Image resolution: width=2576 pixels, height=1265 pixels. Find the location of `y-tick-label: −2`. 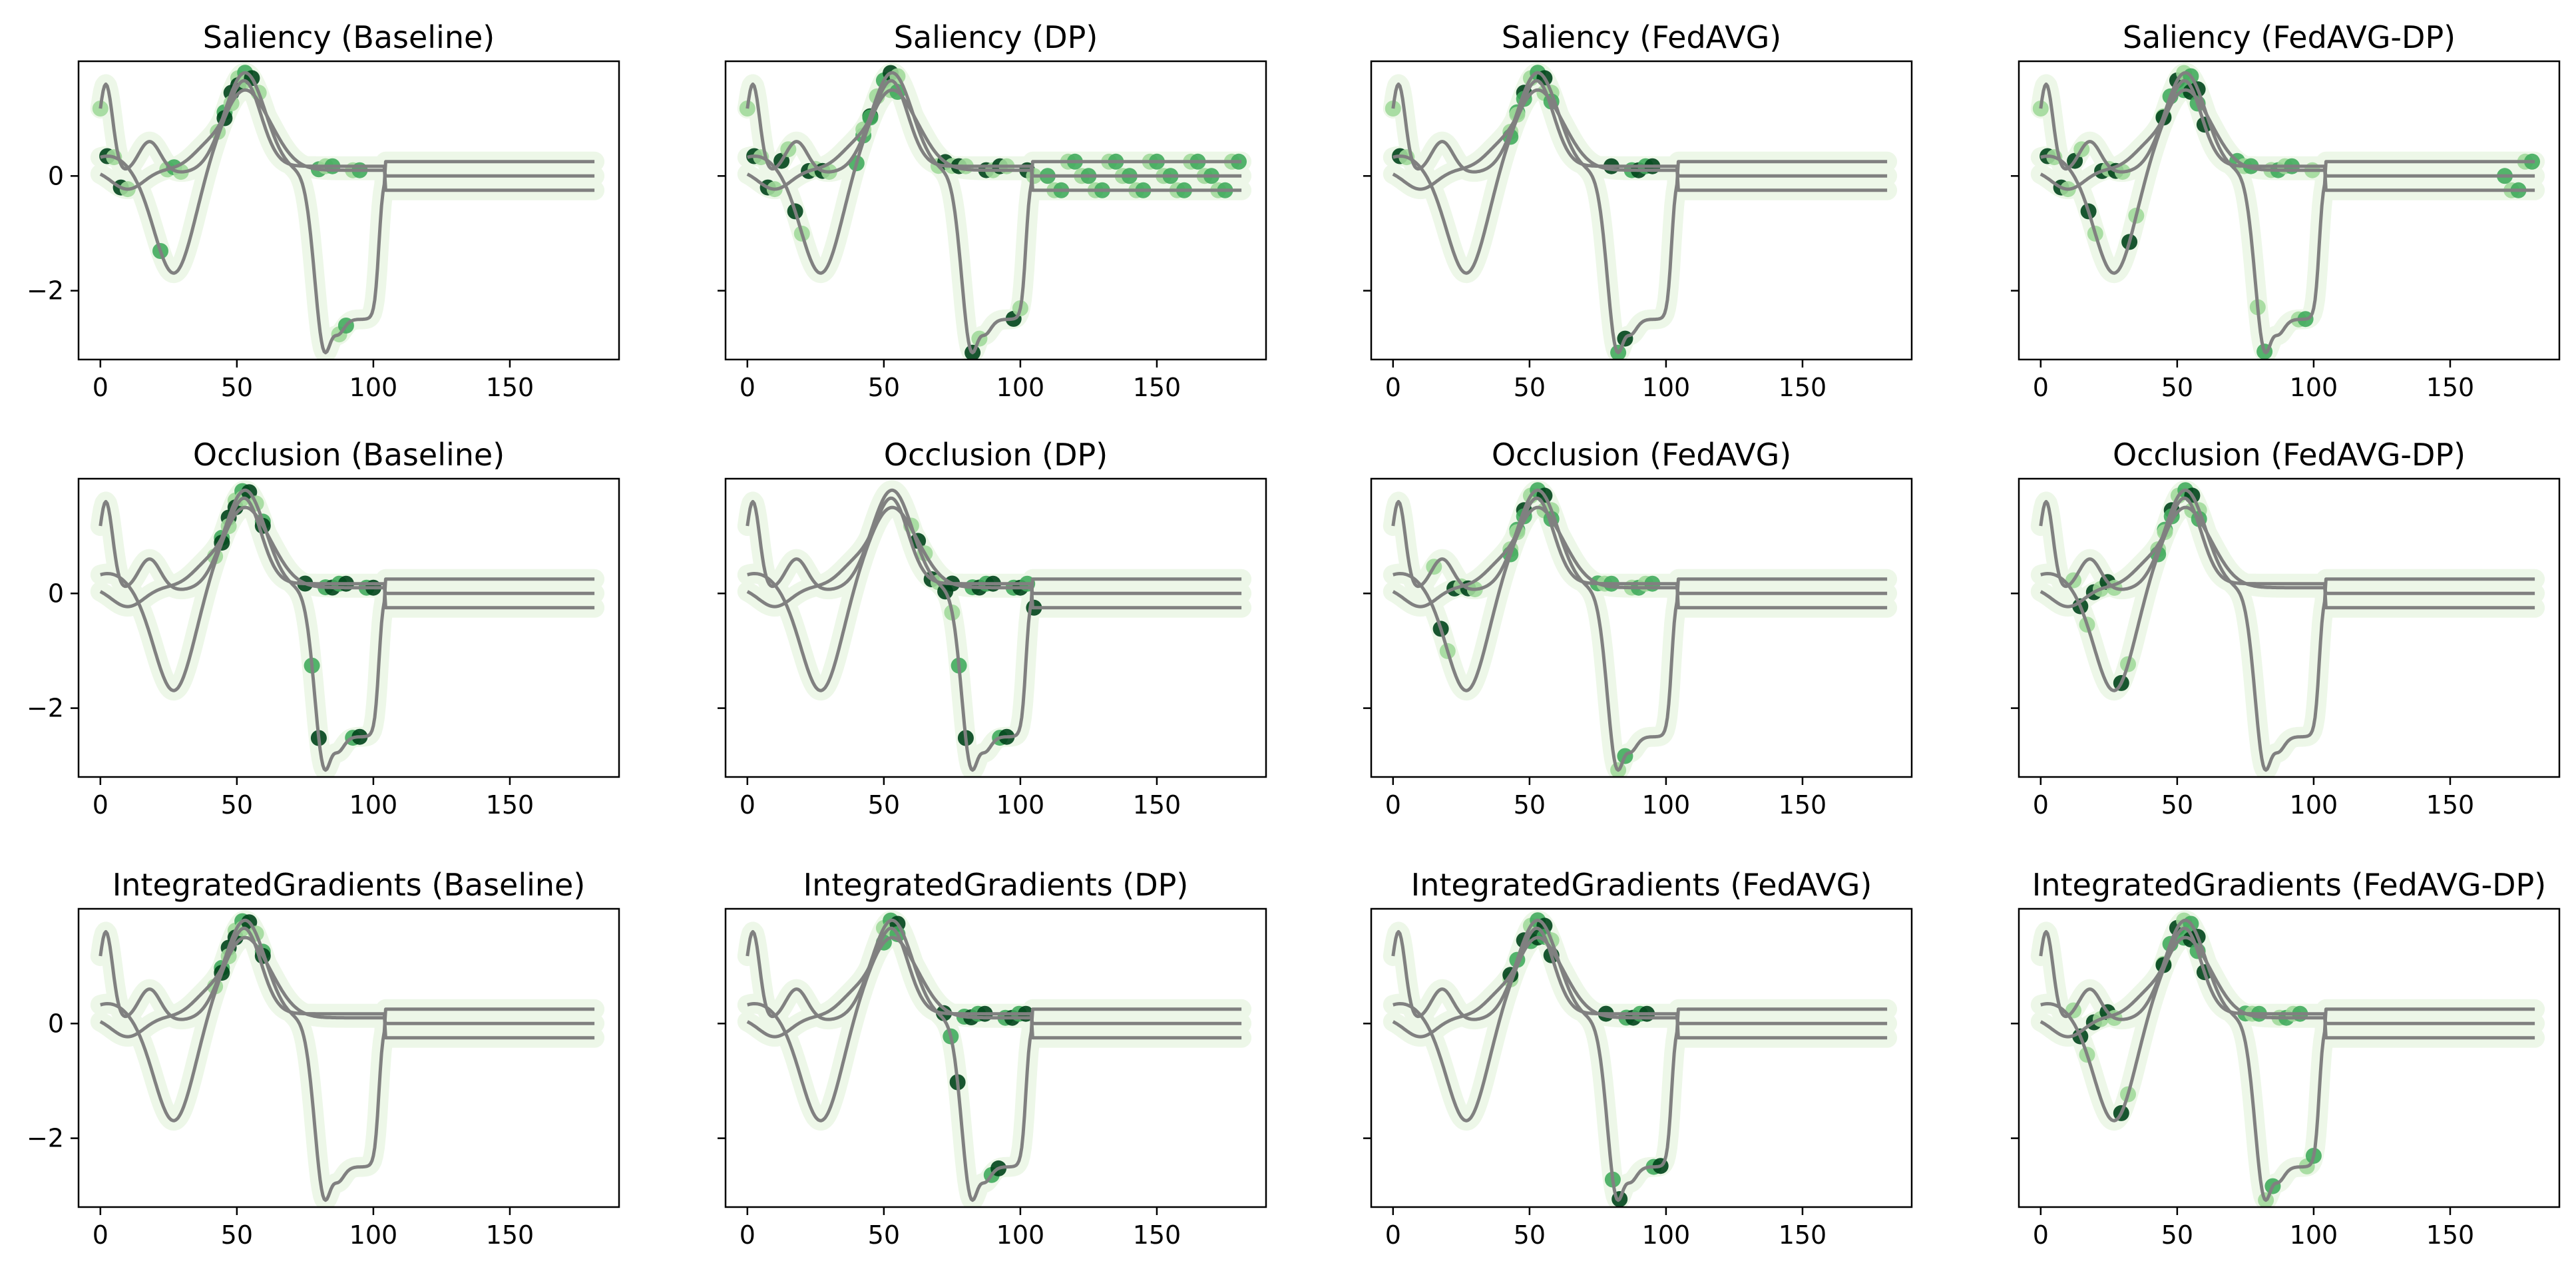

y-tick-label: −2 is located at coordinates (45, 291).